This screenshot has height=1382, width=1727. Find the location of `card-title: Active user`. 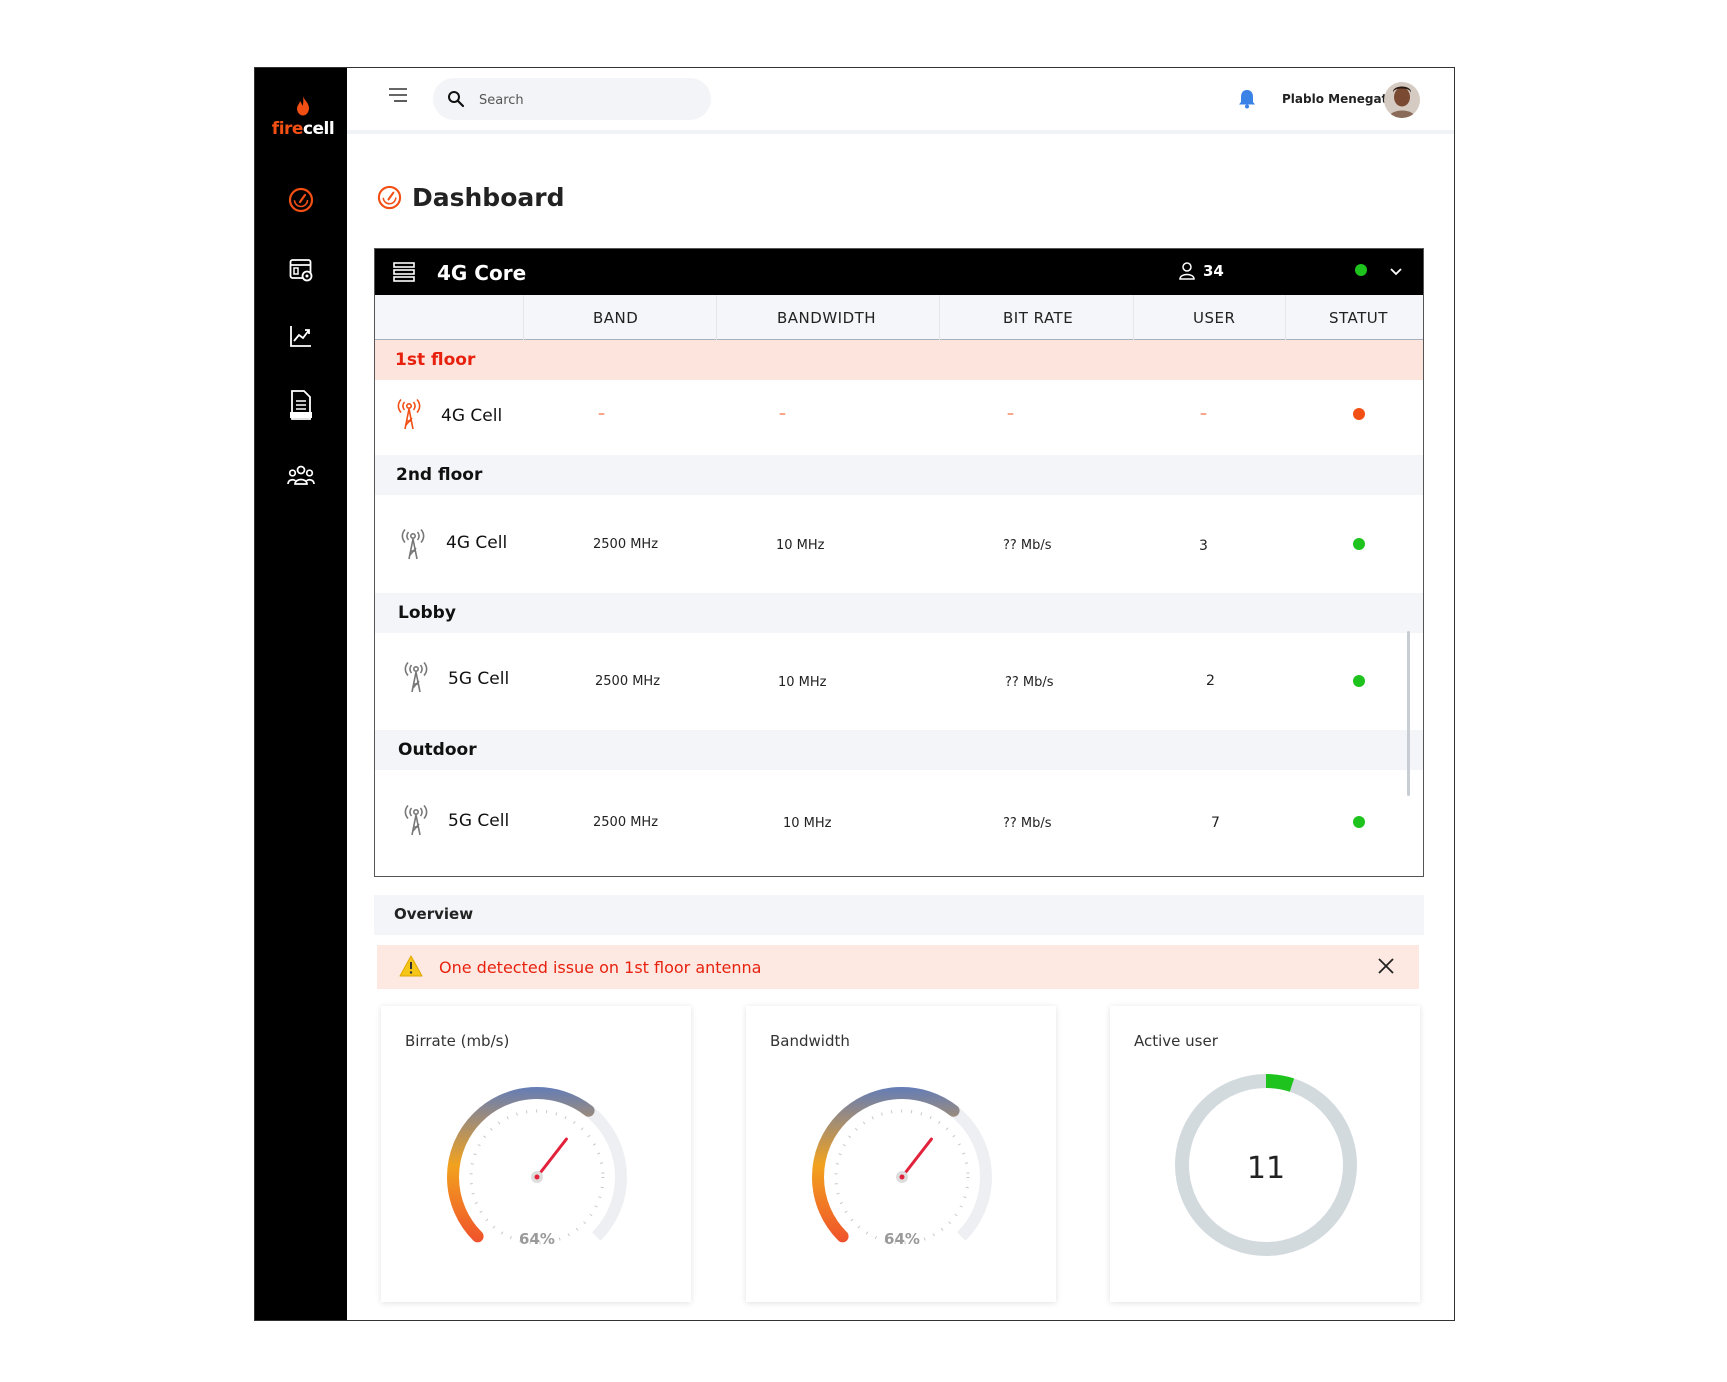

card-title: Active user is located at coordinates (1176, 1041).